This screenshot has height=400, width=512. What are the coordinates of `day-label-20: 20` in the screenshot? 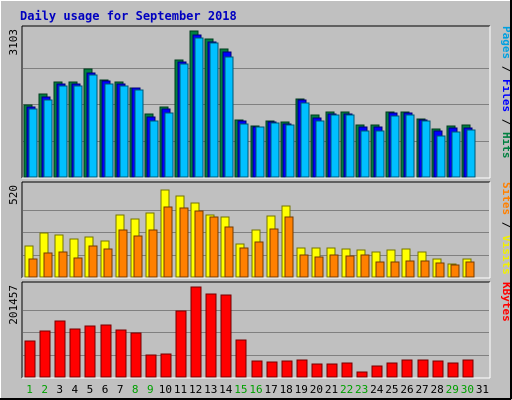 It's located at (316, 389).